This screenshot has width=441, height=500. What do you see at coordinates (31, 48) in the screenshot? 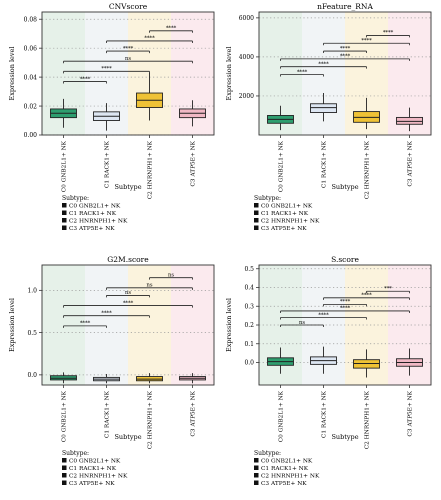
I see `y-tick-label: 0.06` at bounding box center [31, 48].